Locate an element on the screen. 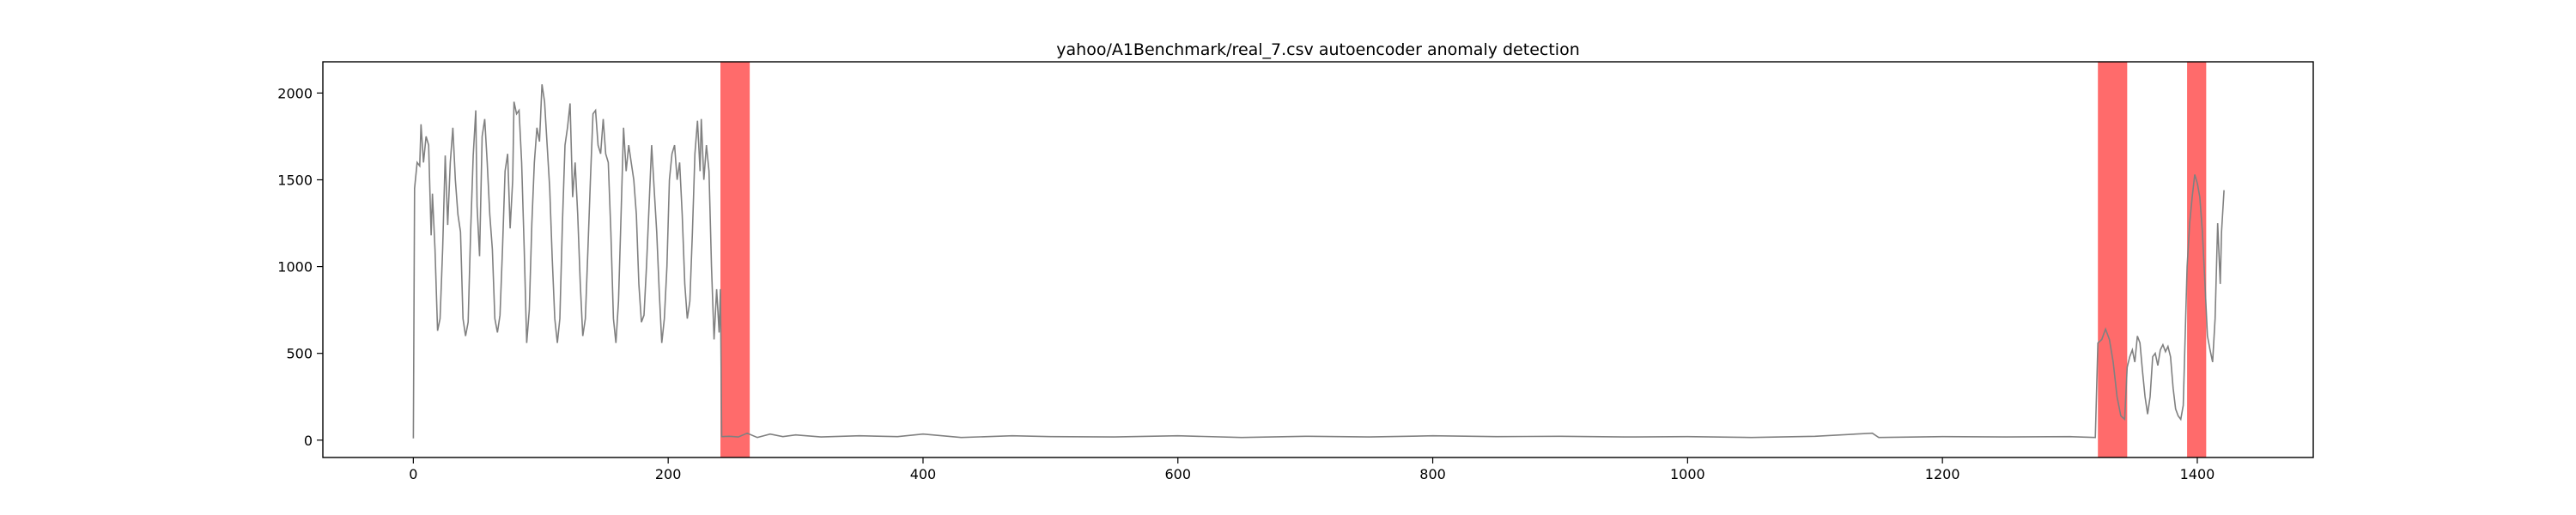 Image resolution: width=2576 pixels, height=515 pixels. x-tick-label-1000: 1000 is located at coordinates (1687, 474).